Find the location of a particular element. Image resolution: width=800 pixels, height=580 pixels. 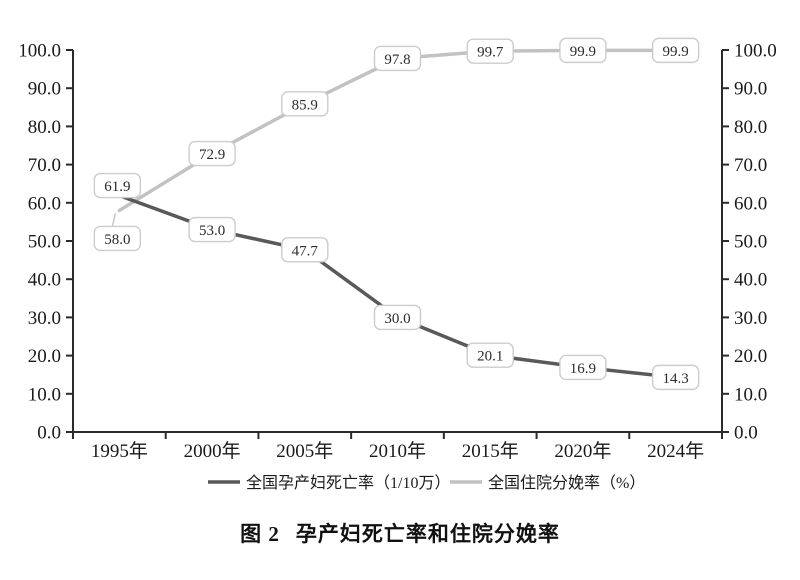

data-label: 72.9 is located at coordinates (212, 155).